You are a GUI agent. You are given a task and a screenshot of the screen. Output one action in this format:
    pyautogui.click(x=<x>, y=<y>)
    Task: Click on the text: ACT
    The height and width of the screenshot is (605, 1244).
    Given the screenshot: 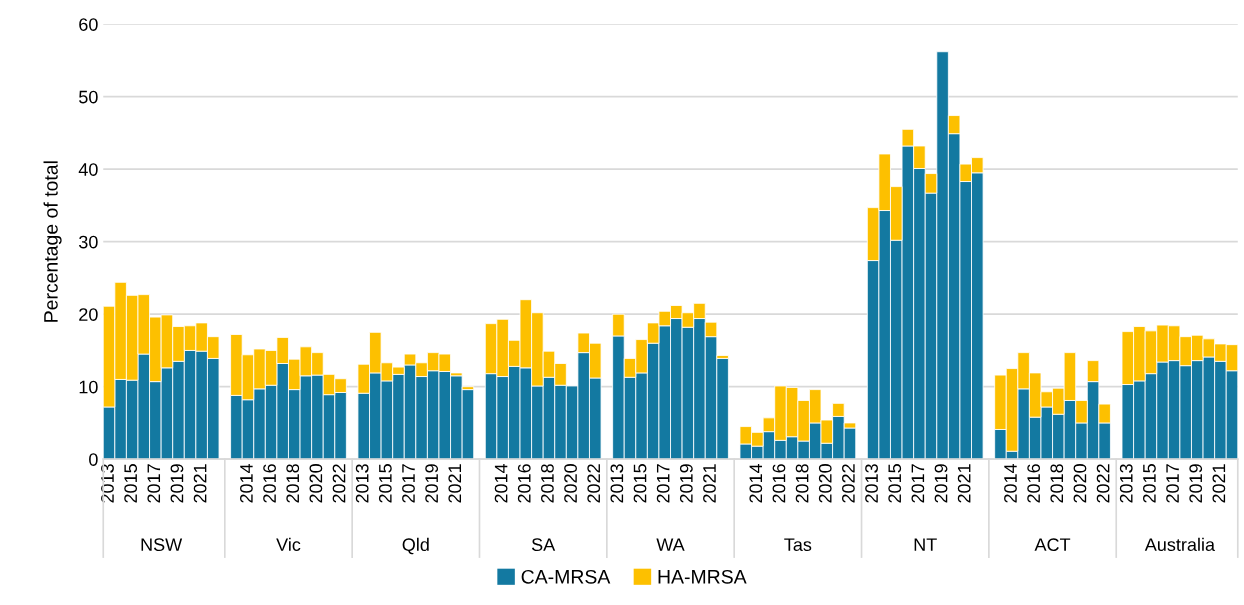 What is the action you would take?
    pyautogui.click(x=1052, y=545)
    